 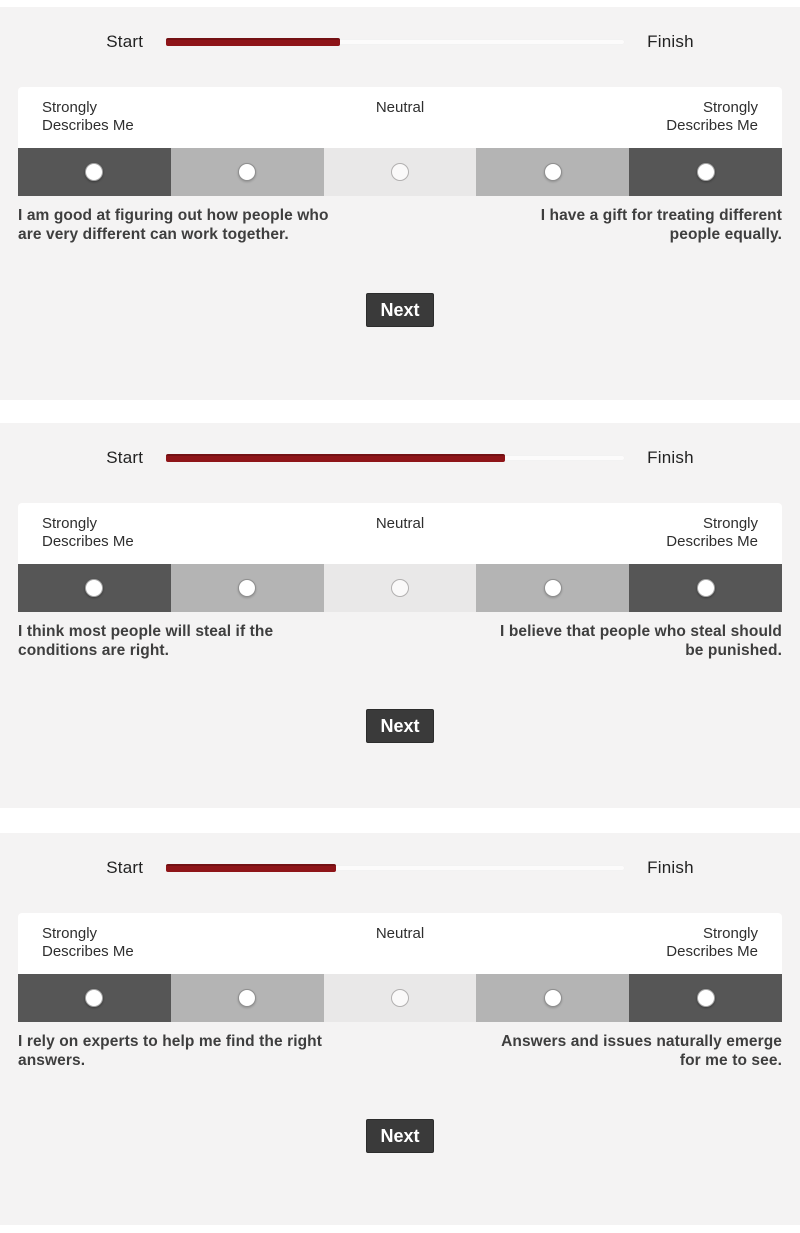 I want to click on page-top-divider, so click(x=400, y=3).